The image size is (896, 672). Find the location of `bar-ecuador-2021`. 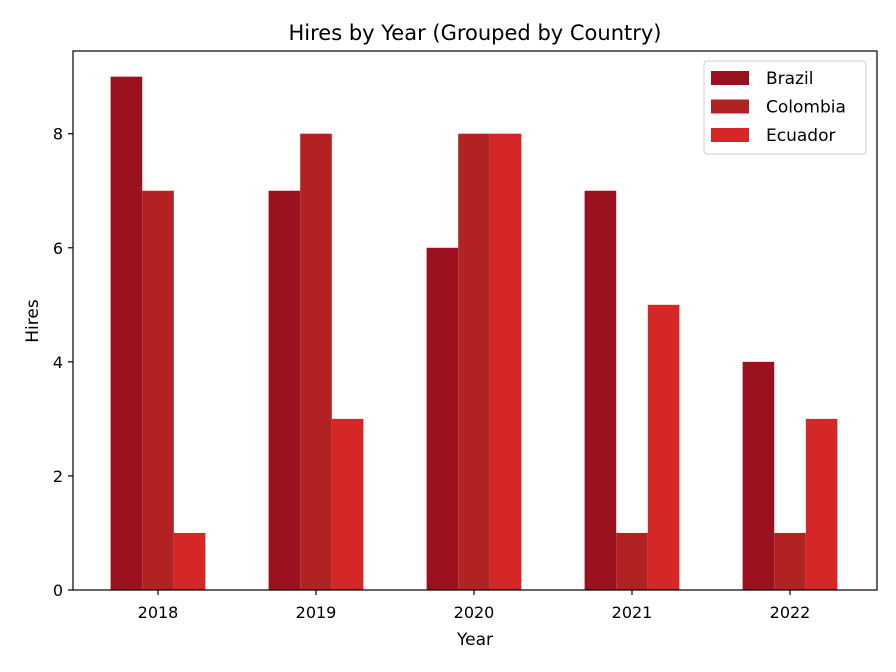

bar-ecuador-2021 is located at coordinates (663, 447).